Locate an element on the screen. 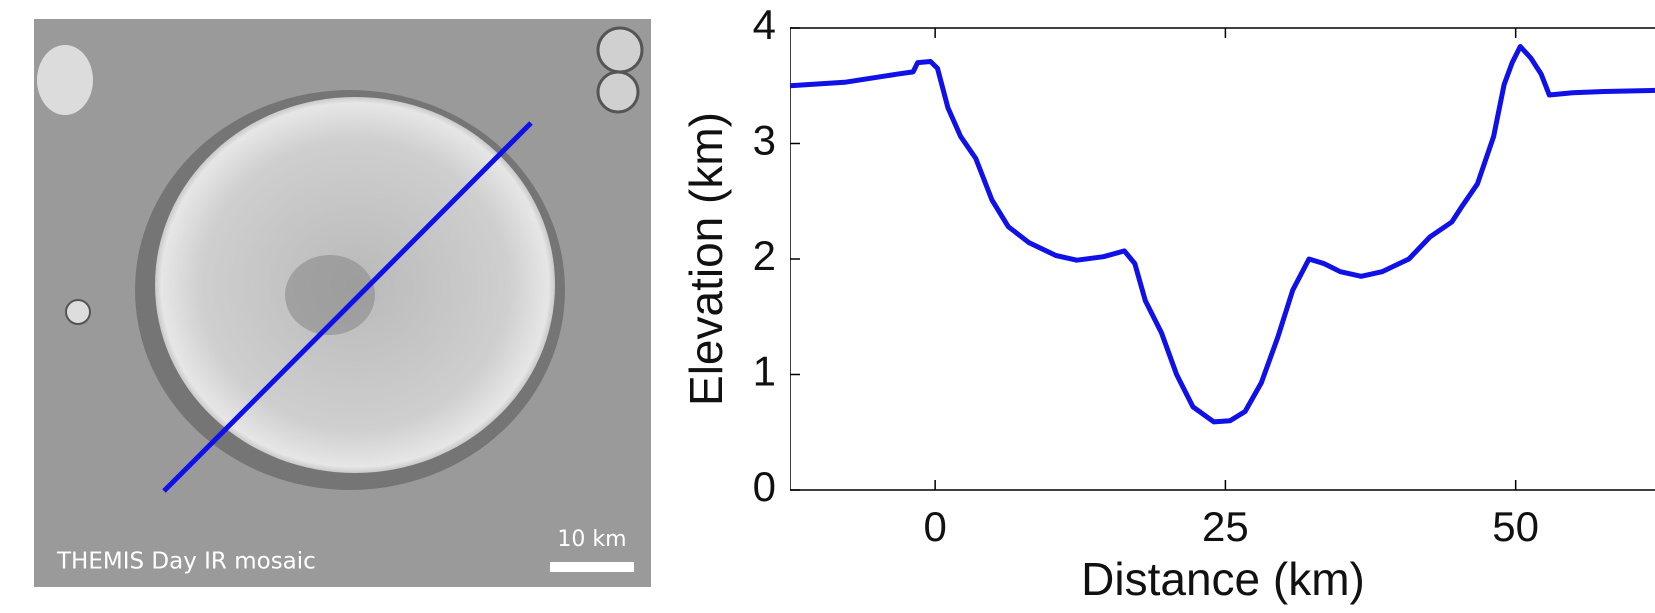 This screenshot has height=613, width=1655. y-tick-label: 0 is located at coordinates (764, 486).